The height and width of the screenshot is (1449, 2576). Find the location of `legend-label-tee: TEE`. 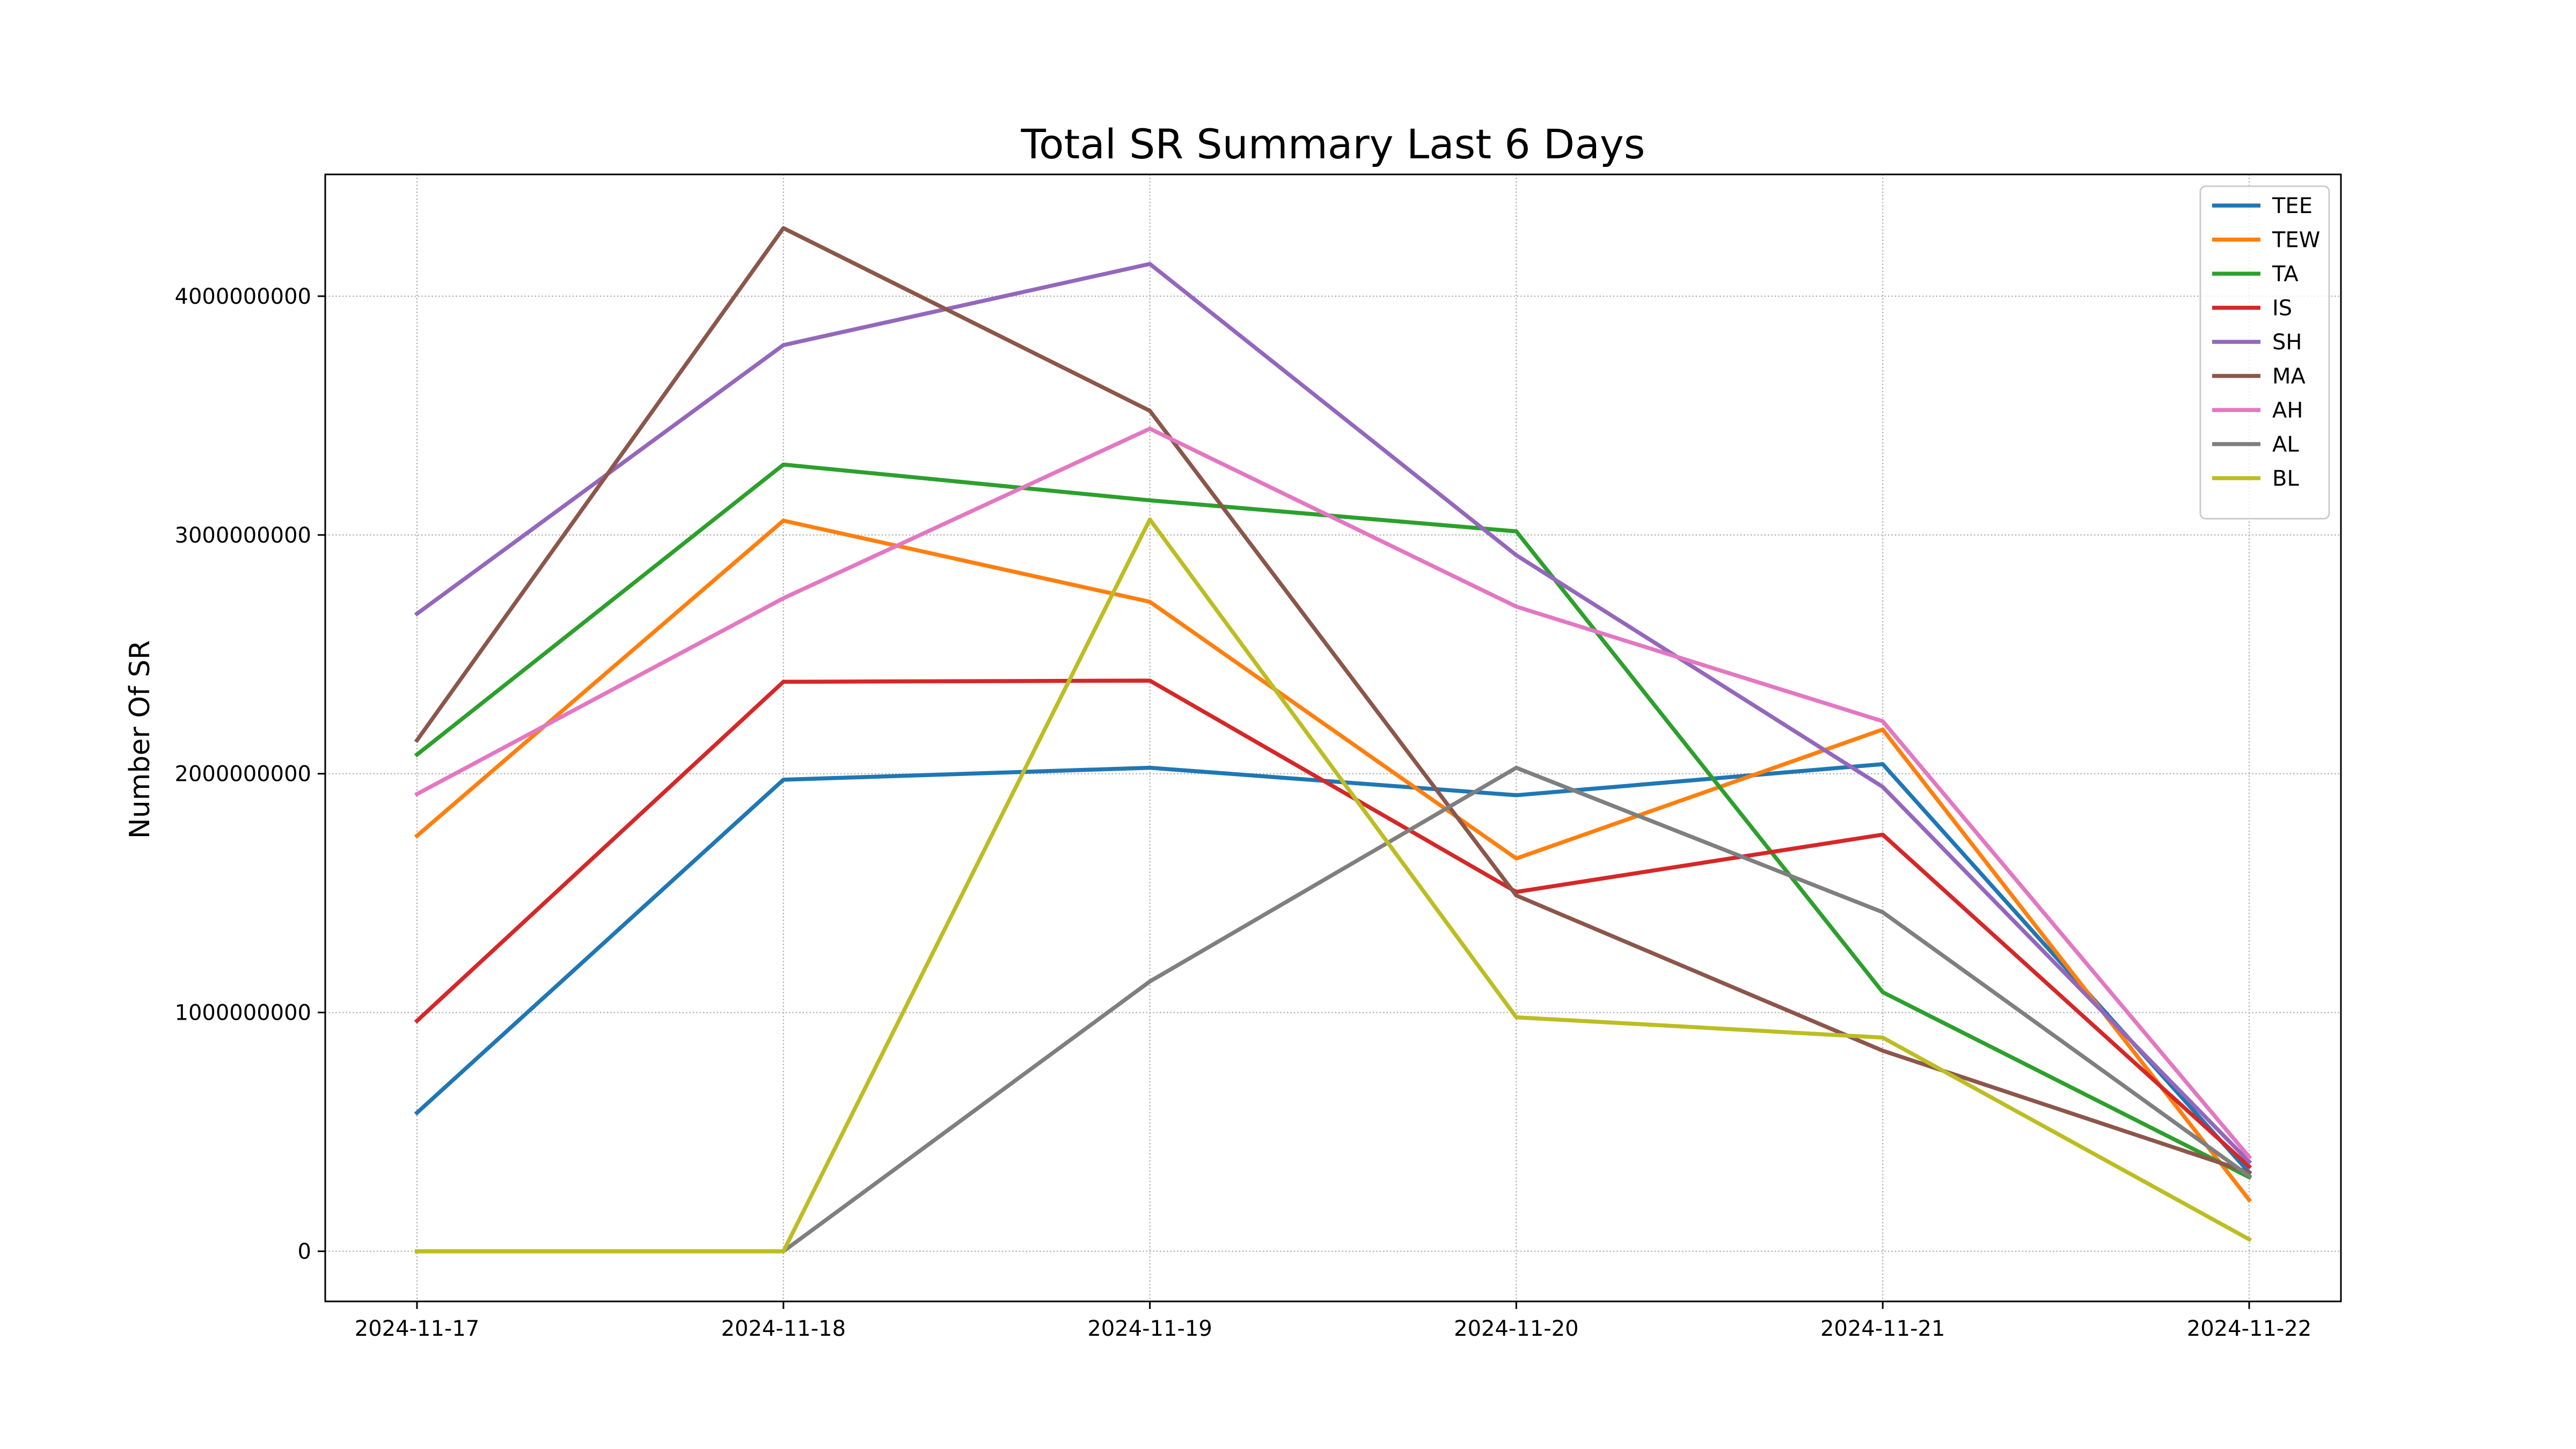

legend-label-tee: TEE is located at coordinates (2292, 206).